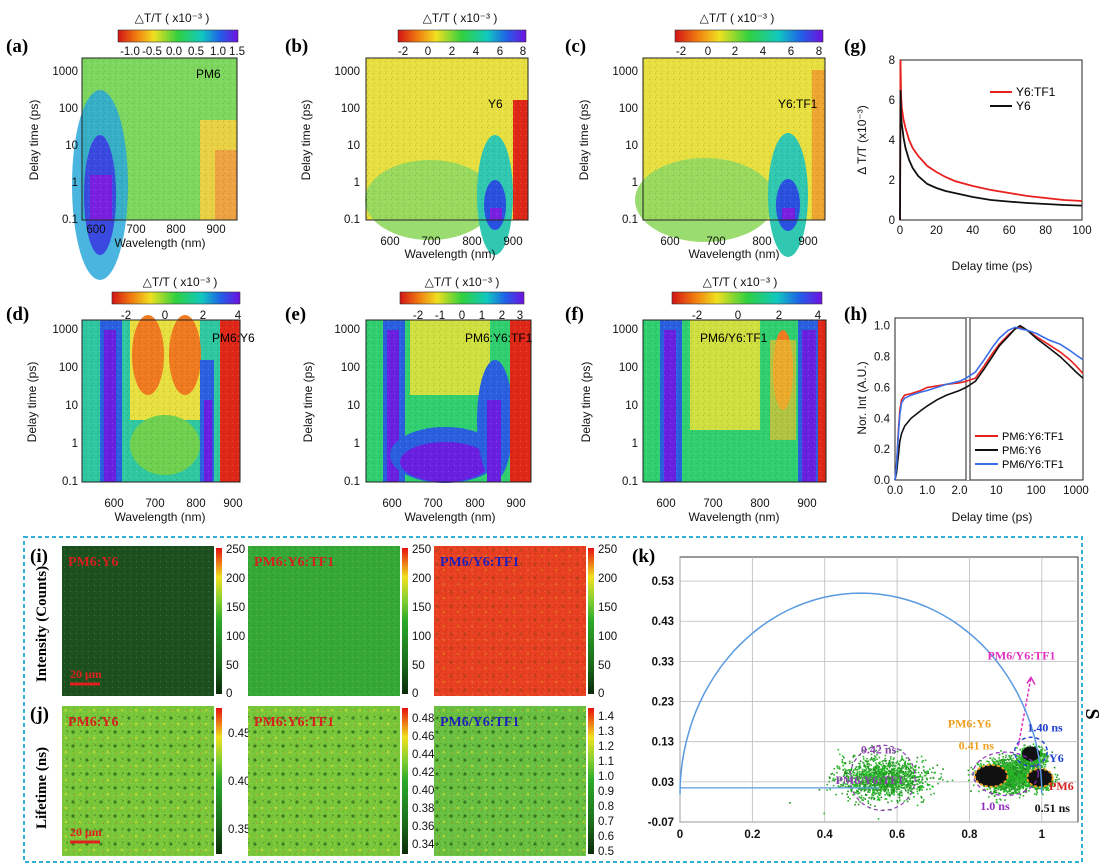 Image resolution: width=1101 pixels, height=866 pixels. I want to click on image-texture, so click(510, 781).